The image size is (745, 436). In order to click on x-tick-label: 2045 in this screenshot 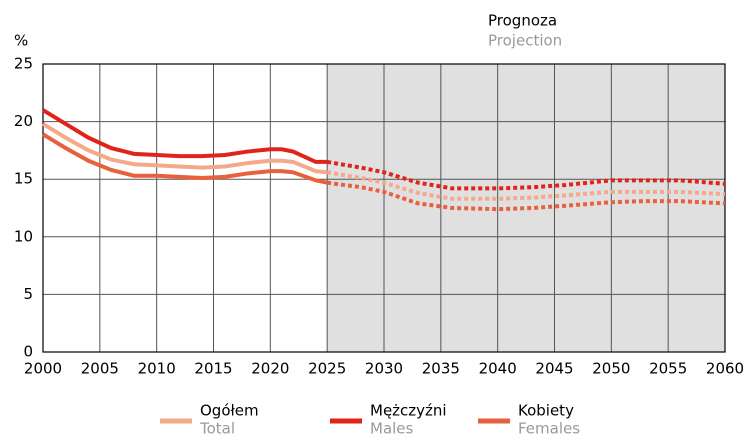, I will do `click(554, 369)`.